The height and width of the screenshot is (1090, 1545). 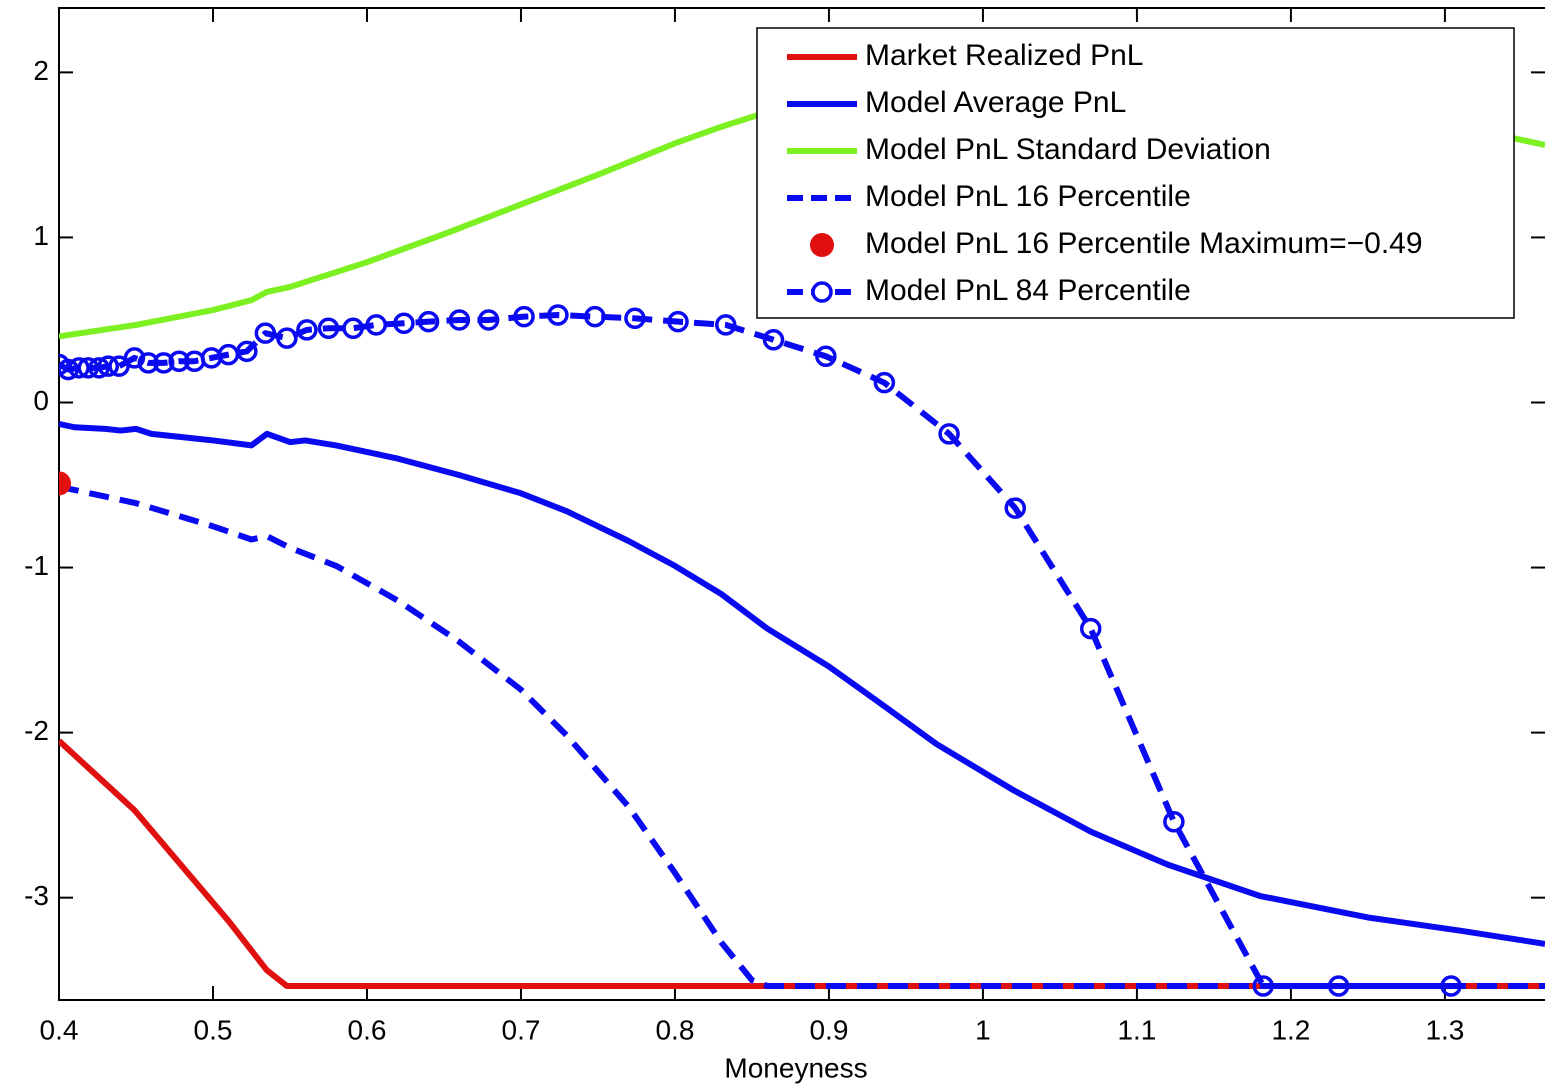 What do you see at coordinates (41, 400) in the screenshot?
I see `y-tick-label: 0` at bounding box center [41, 400].